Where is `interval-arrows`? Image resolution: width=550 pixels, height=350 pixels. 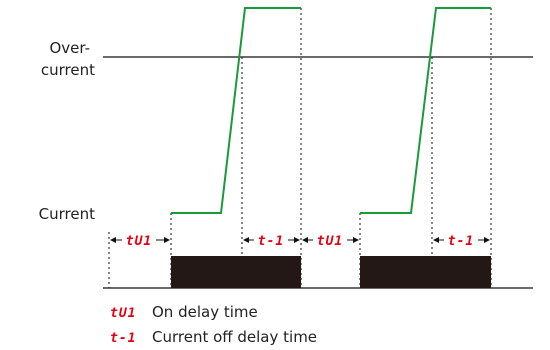
interval-arrows is located at coordinates (300, 240).